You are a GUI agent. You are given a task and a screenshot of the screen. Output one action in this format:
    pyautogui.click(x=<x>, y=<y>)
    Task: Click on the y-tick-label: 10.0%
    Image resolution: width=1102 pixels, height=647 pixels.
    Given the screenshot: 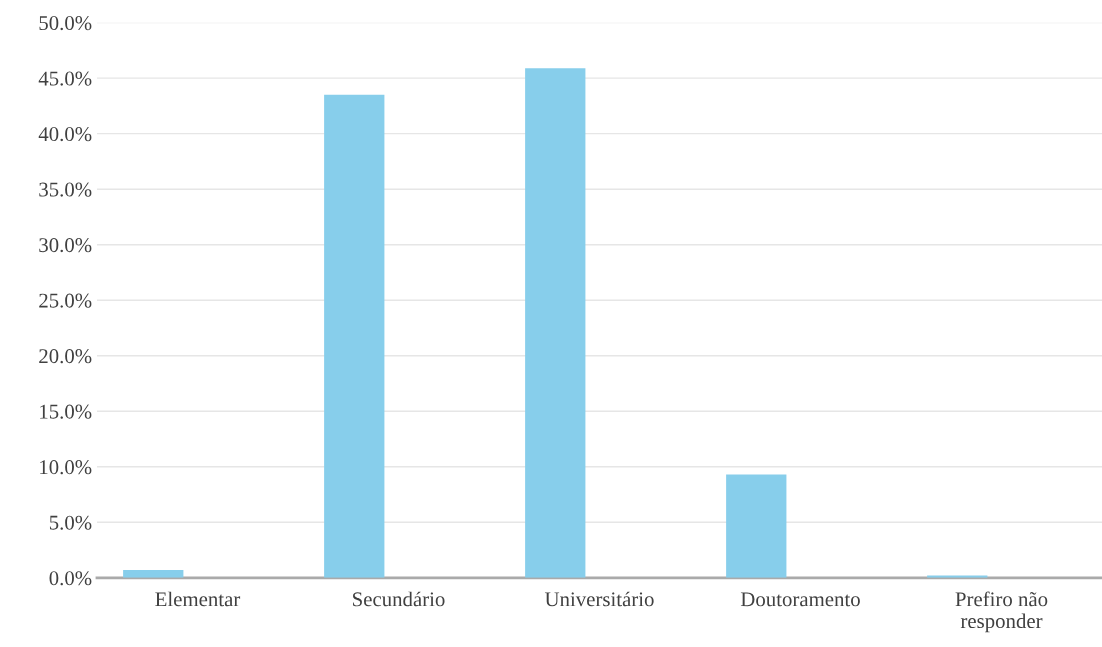 What is the action you would take?
    pyautogui.click(x=66, y=467)
    